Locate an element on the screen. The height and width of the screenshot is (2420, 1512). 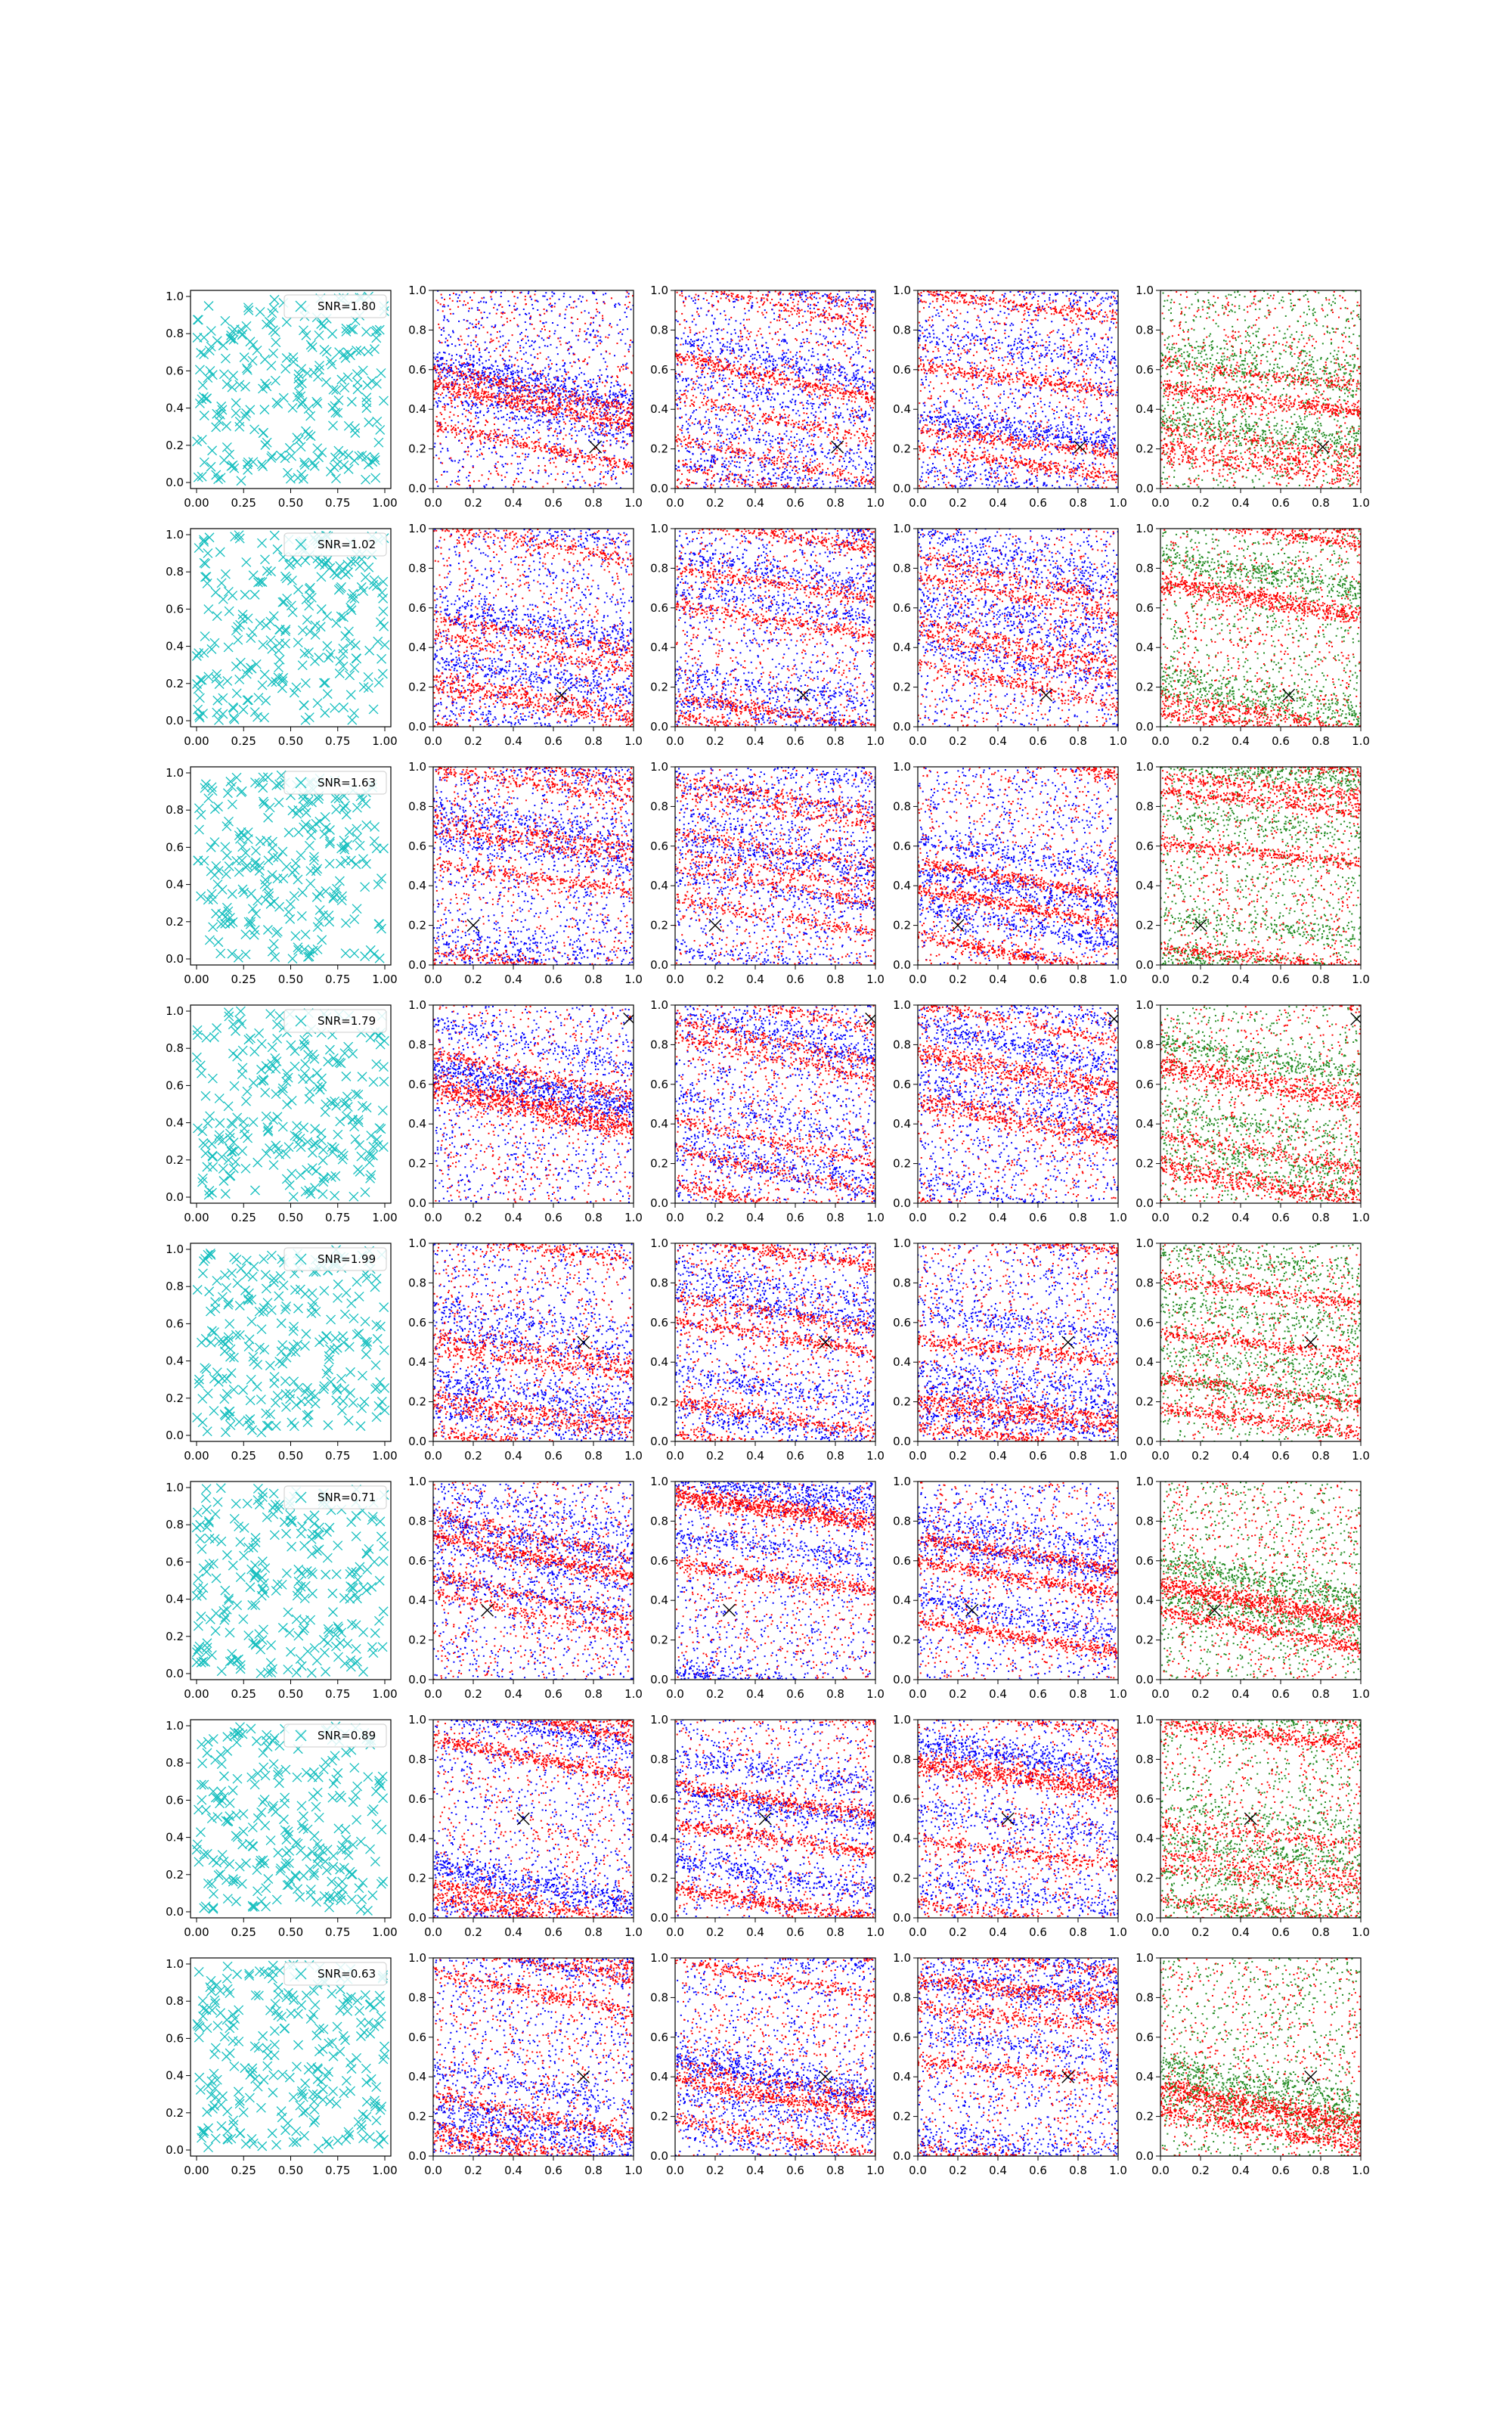
x-tick-label: 0.6 is located at coordinates (553, 503).